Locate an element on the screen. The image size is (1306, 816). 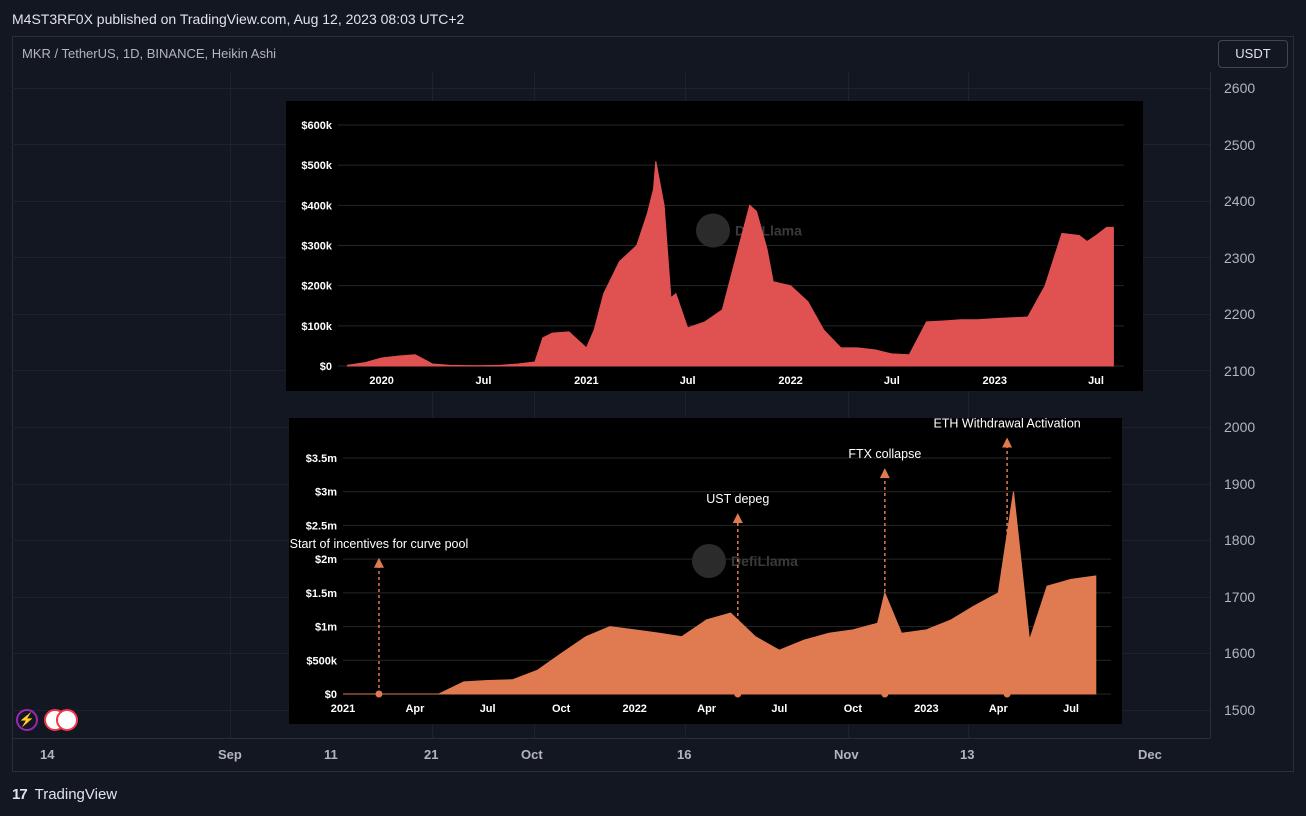
currency-unit-button: USDT is located at coordinates (1253, 54).